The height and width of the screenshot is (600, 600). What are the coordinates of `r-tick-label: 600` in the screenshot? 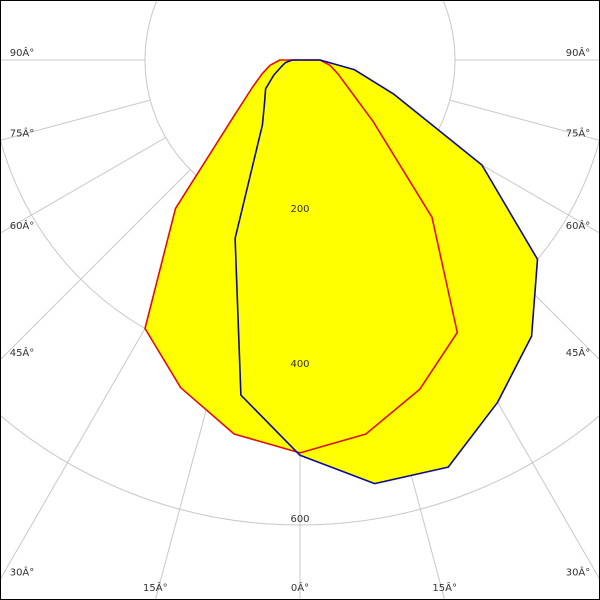 It's located at (299, 519).